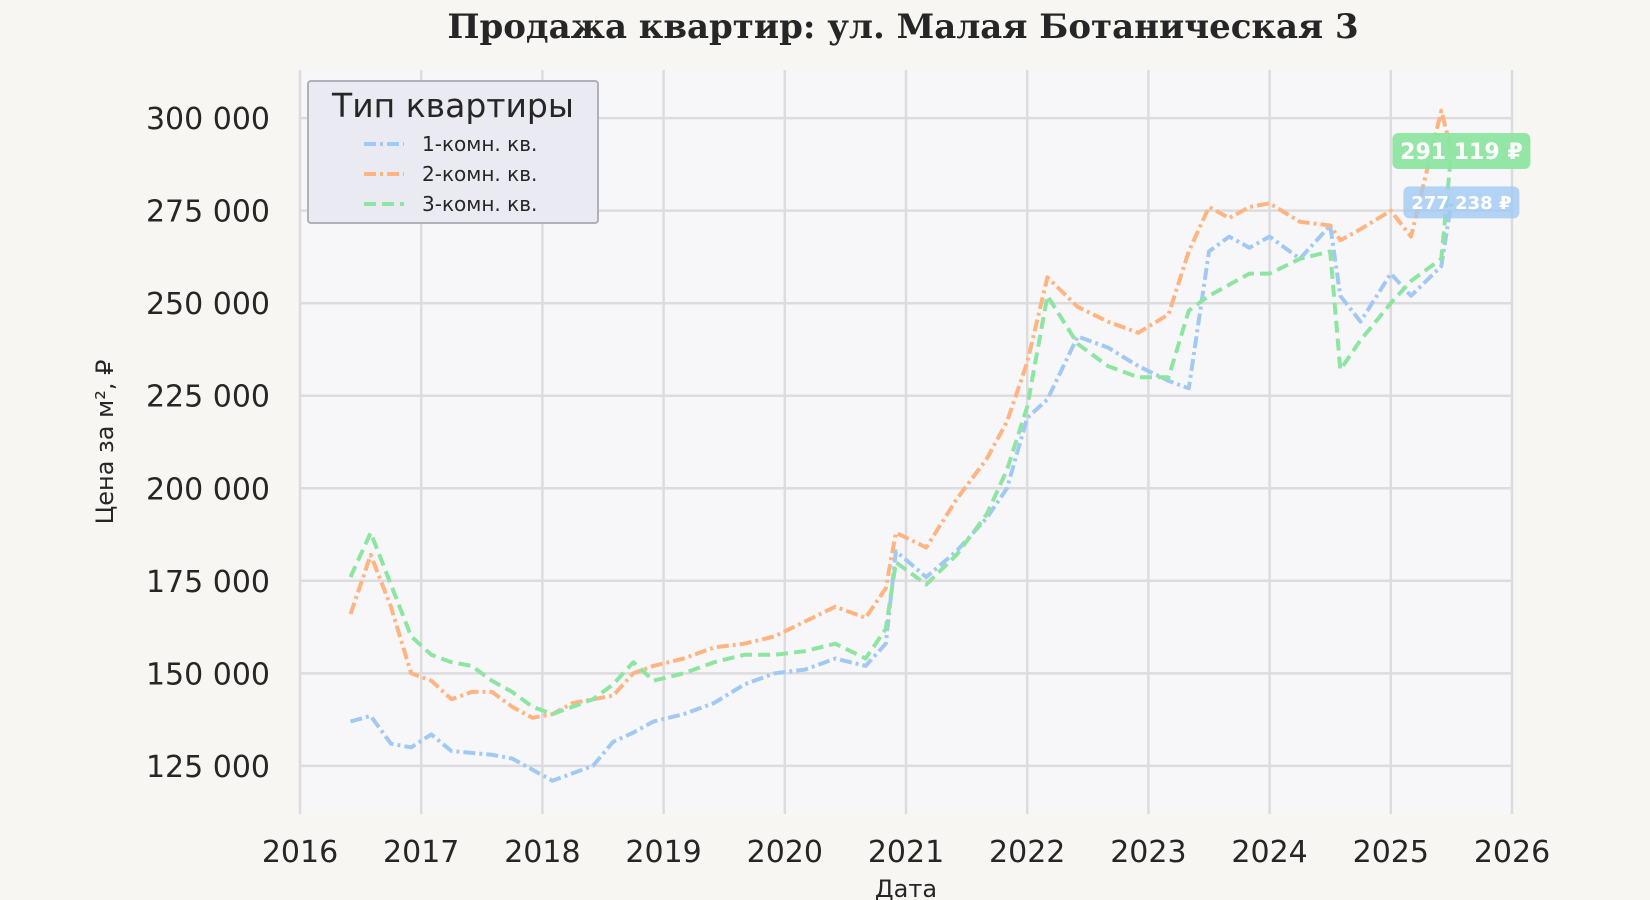 The image size is (1650, 900). What do you see at coordinates (1269, 852) in the screenshot?
I see `x-tick-label: 2024` at bounding box center [1269, 852].